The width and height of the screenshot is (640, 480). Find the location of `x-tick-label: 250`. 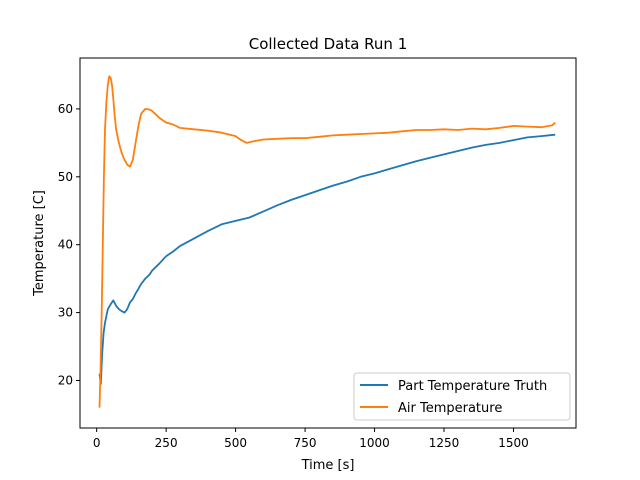

x-tick-label: 250 is located at coordinates (166, 443).